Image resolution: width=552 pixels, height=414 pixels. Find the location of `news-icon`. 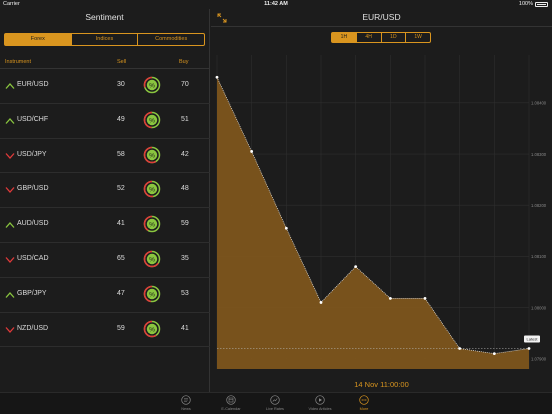

news-icon is located at coordinates (186, 400).